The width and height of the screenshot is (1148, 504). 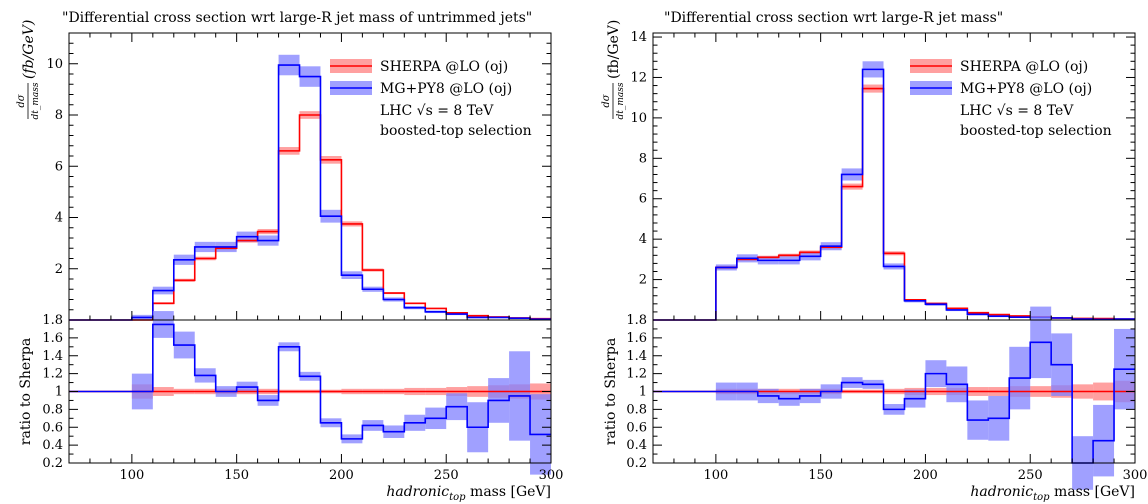 I want to click on y-tick-label: 12, so click(x=638, y=77).